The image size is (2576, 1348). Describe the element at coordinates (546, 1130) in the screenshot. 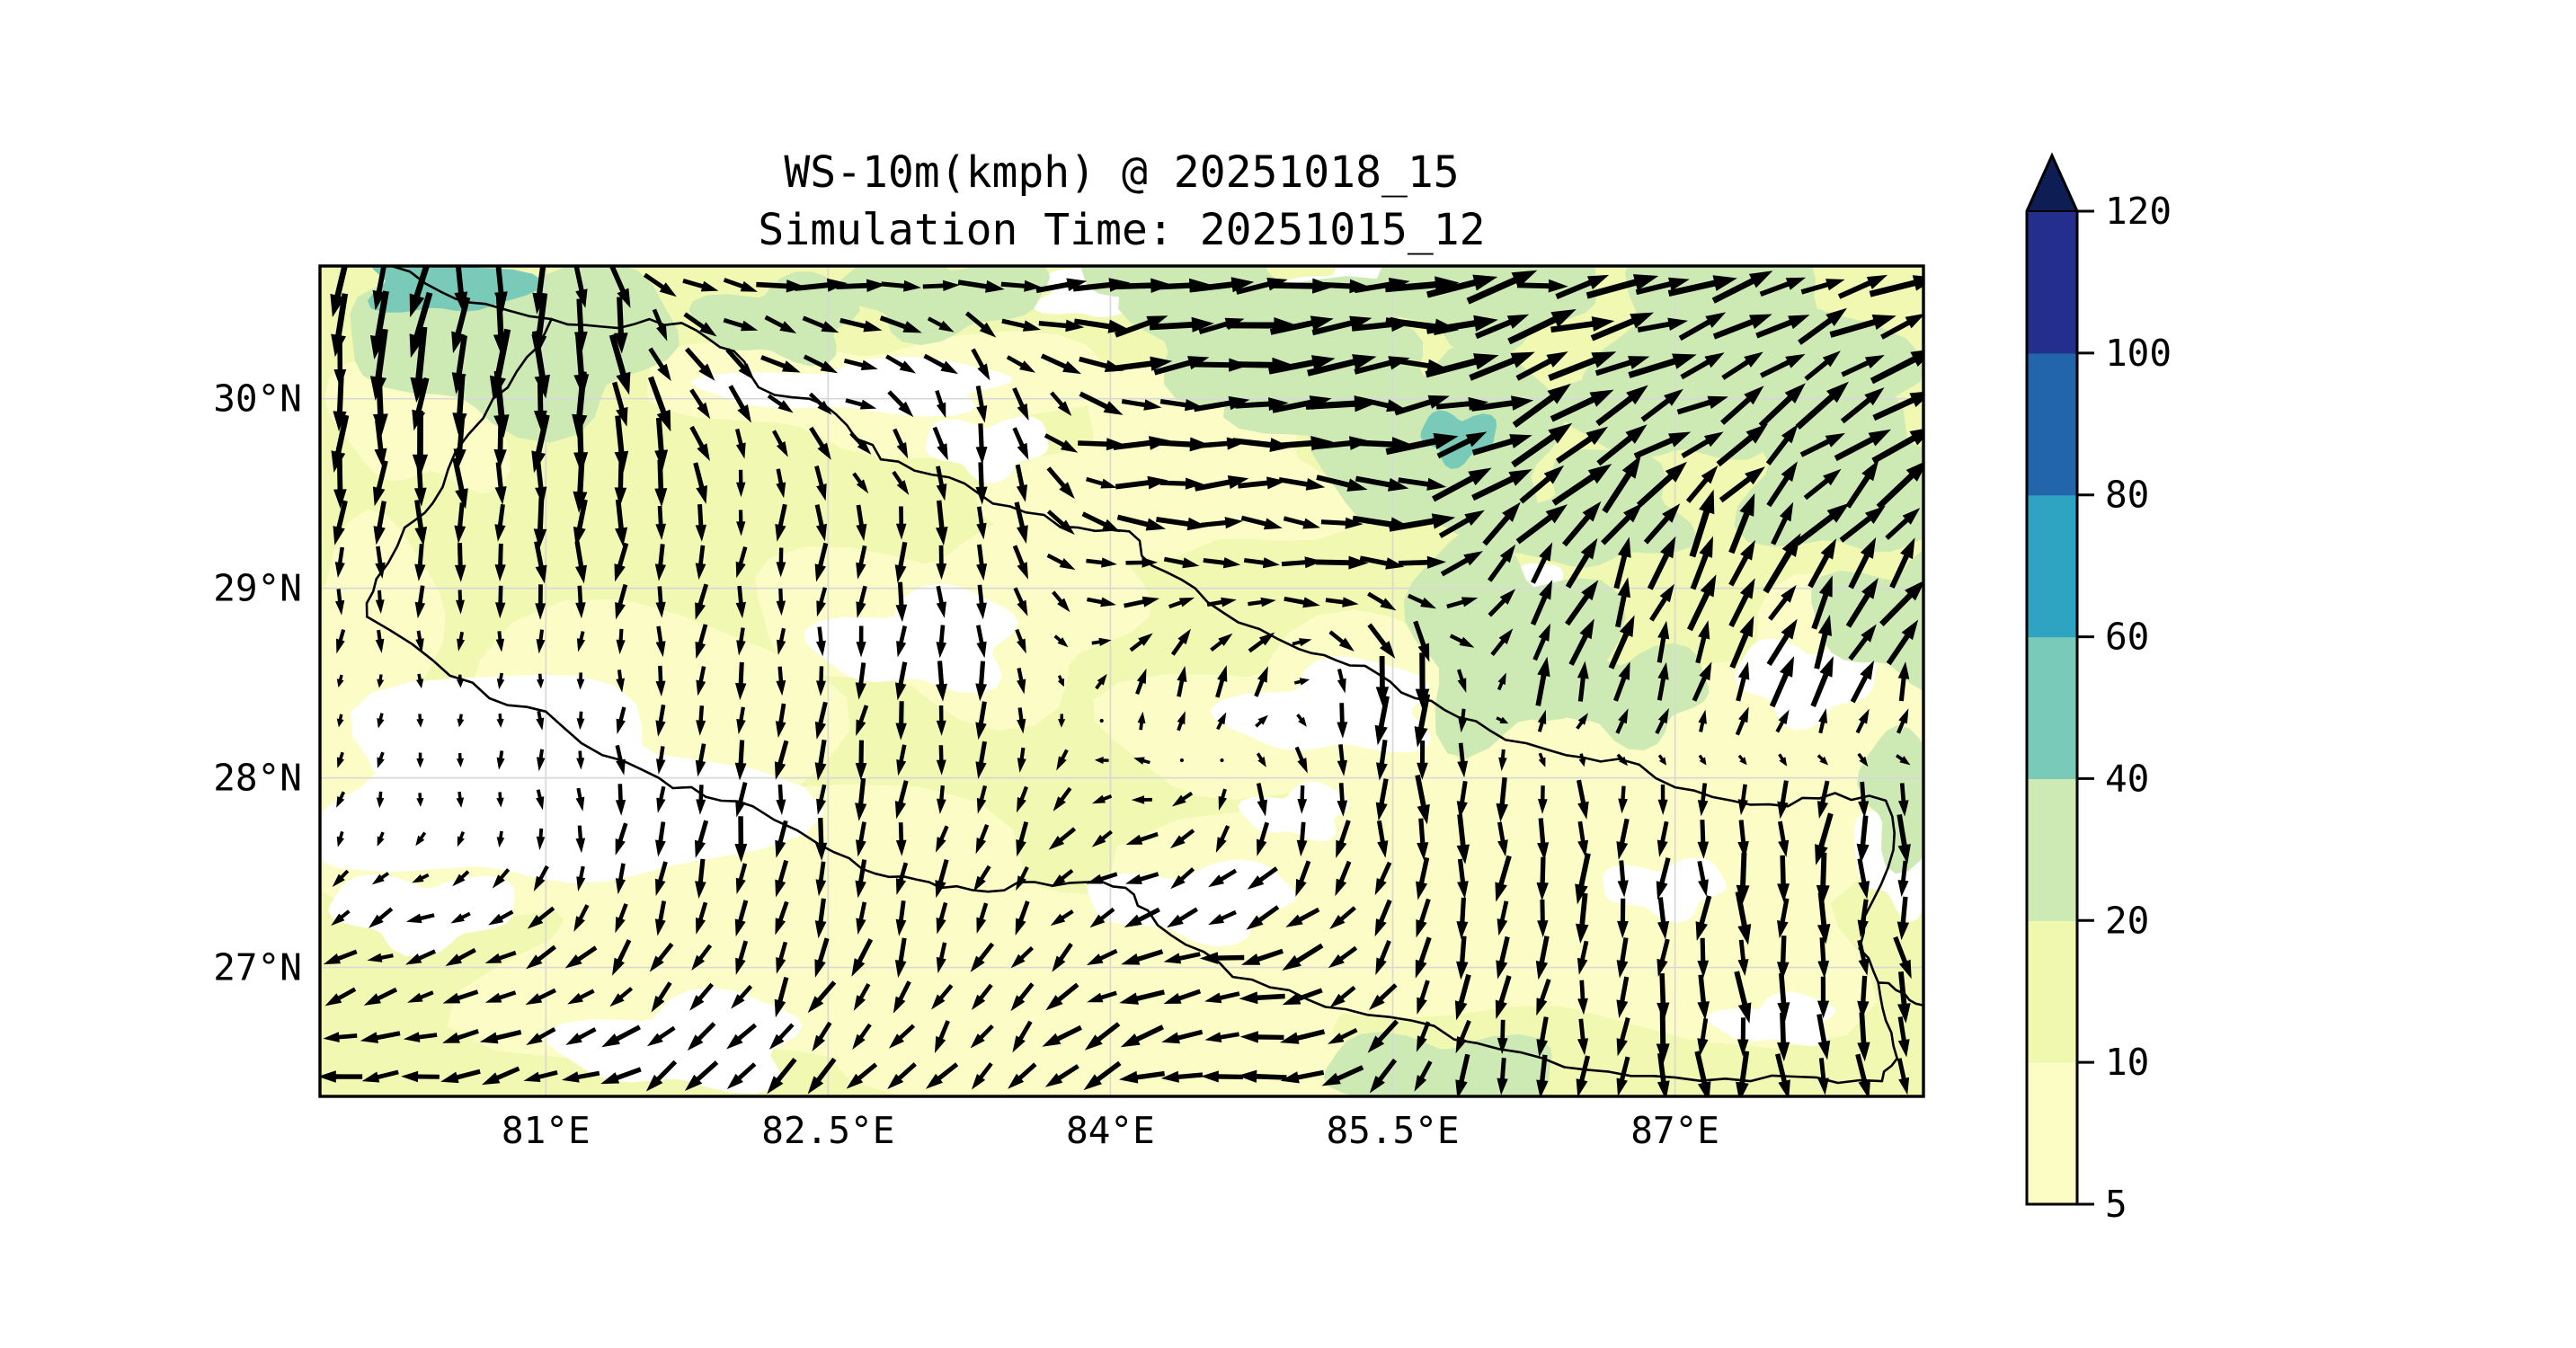

I see `x-tick-label: 81°E` at that location.